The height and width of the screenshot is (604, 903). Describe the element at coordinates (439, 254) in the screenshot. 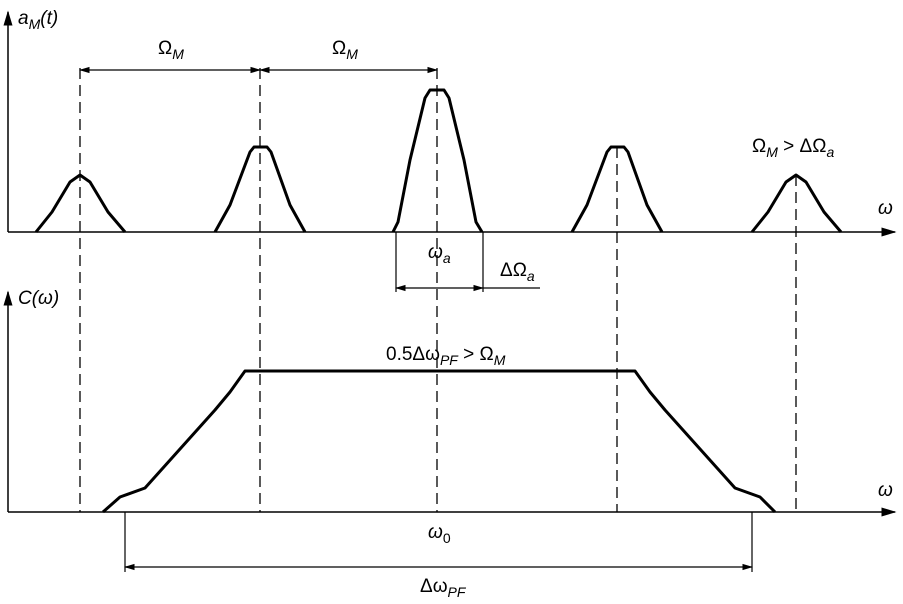

I see `carrier-label: ωa` at that location.